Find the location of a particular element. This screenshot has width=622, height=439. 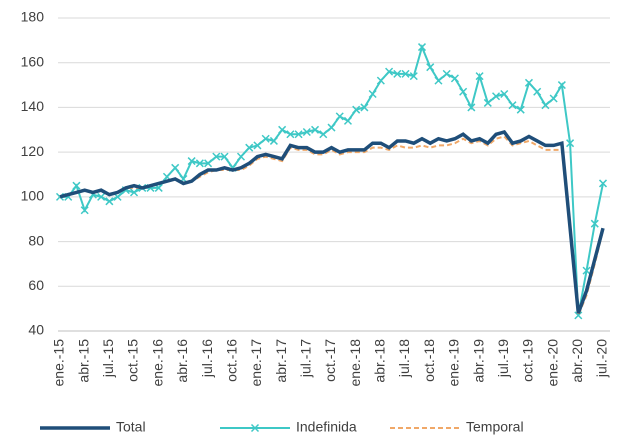

x-tick-label: jul.-19 is located at coordinates (503, 358).